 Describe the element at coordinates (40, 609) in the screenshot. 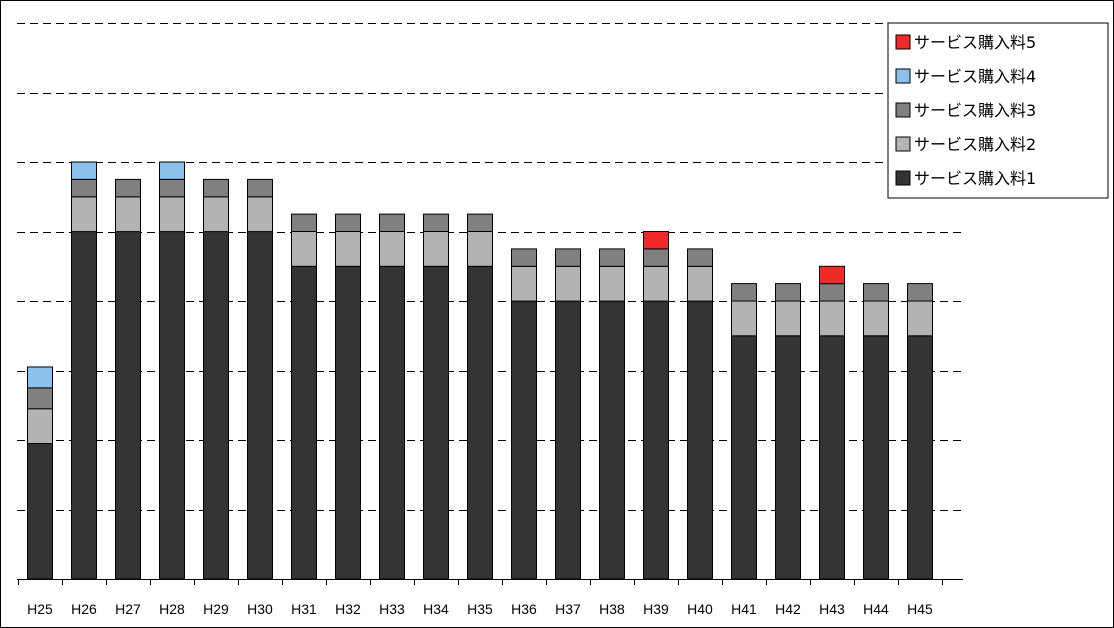

I see `x-tick-label: H25` at that location.